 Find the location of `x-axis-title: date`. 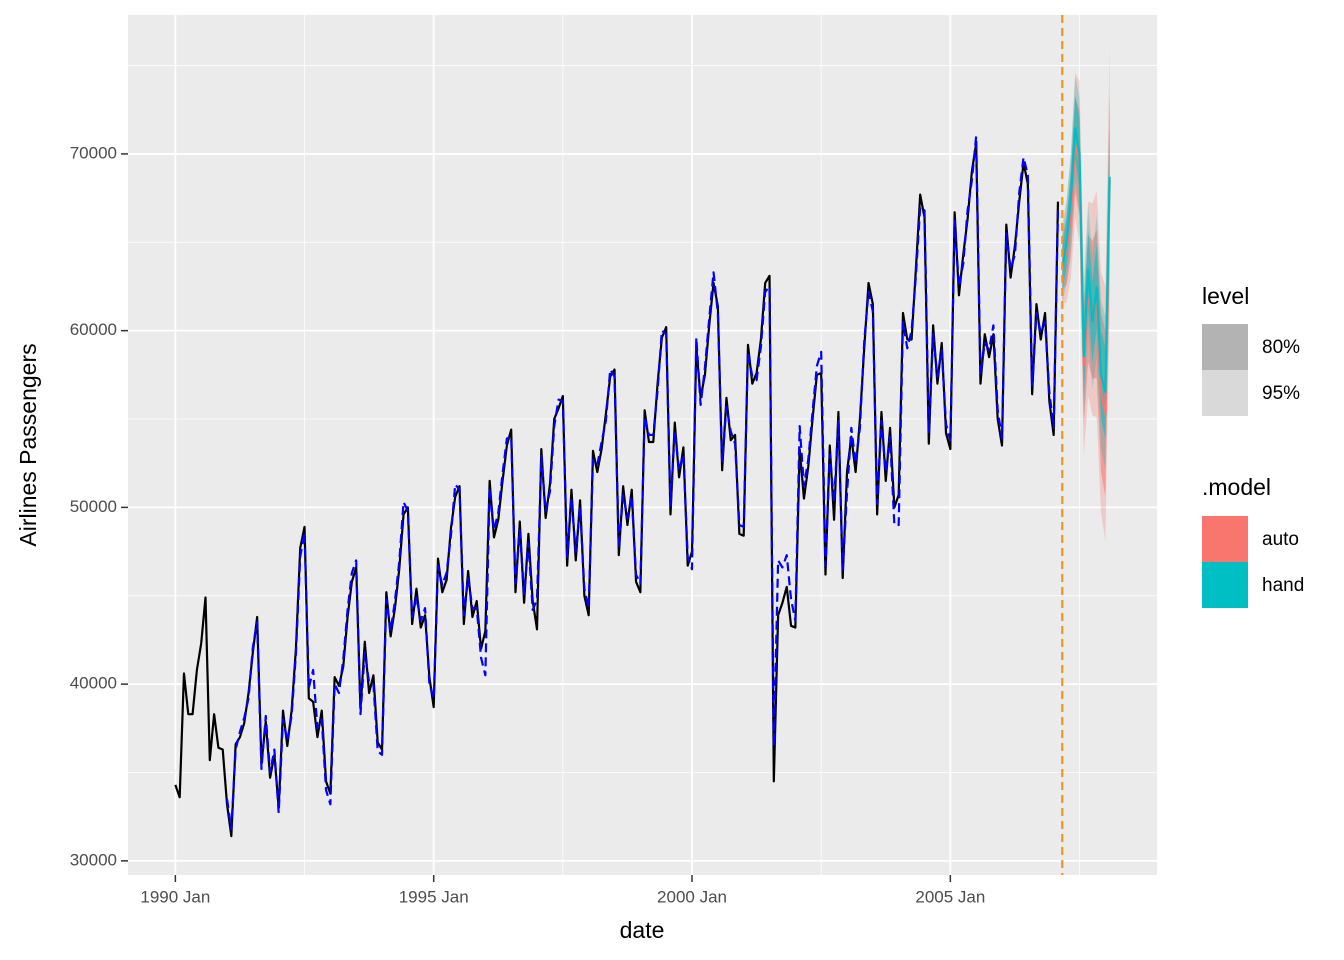

x-axis-title: date is located at coordinates (642, 930).